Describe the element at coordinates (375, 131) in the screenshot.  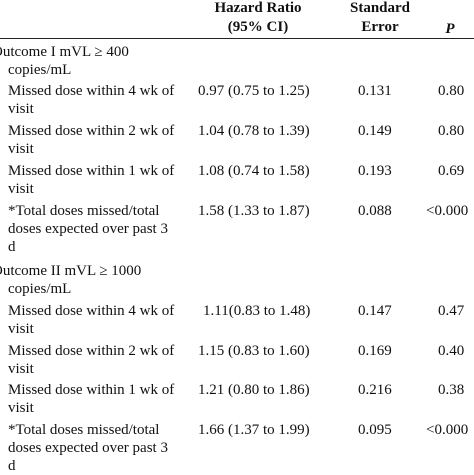
I see `standard-error-value: 0.149` at that location.